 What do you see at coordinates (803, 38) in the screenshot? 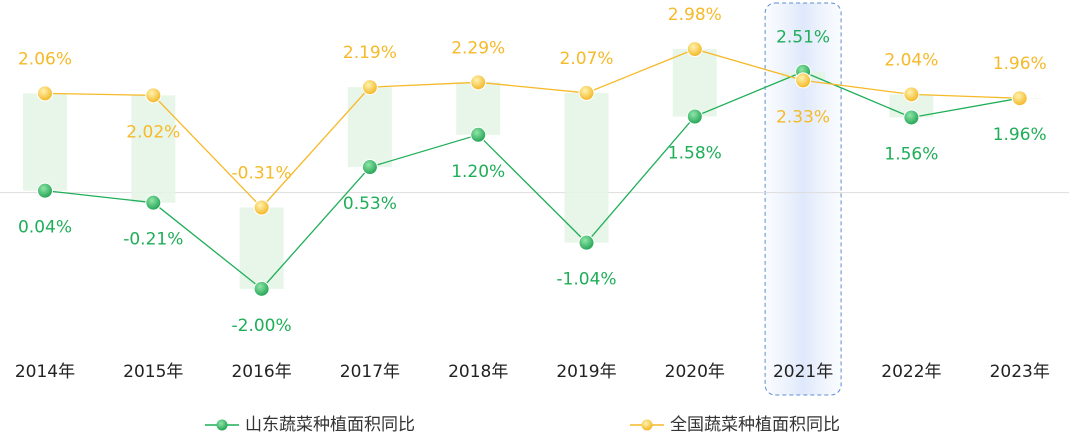
I see `data-label: 2.51%` at bounding box center [803, 38].